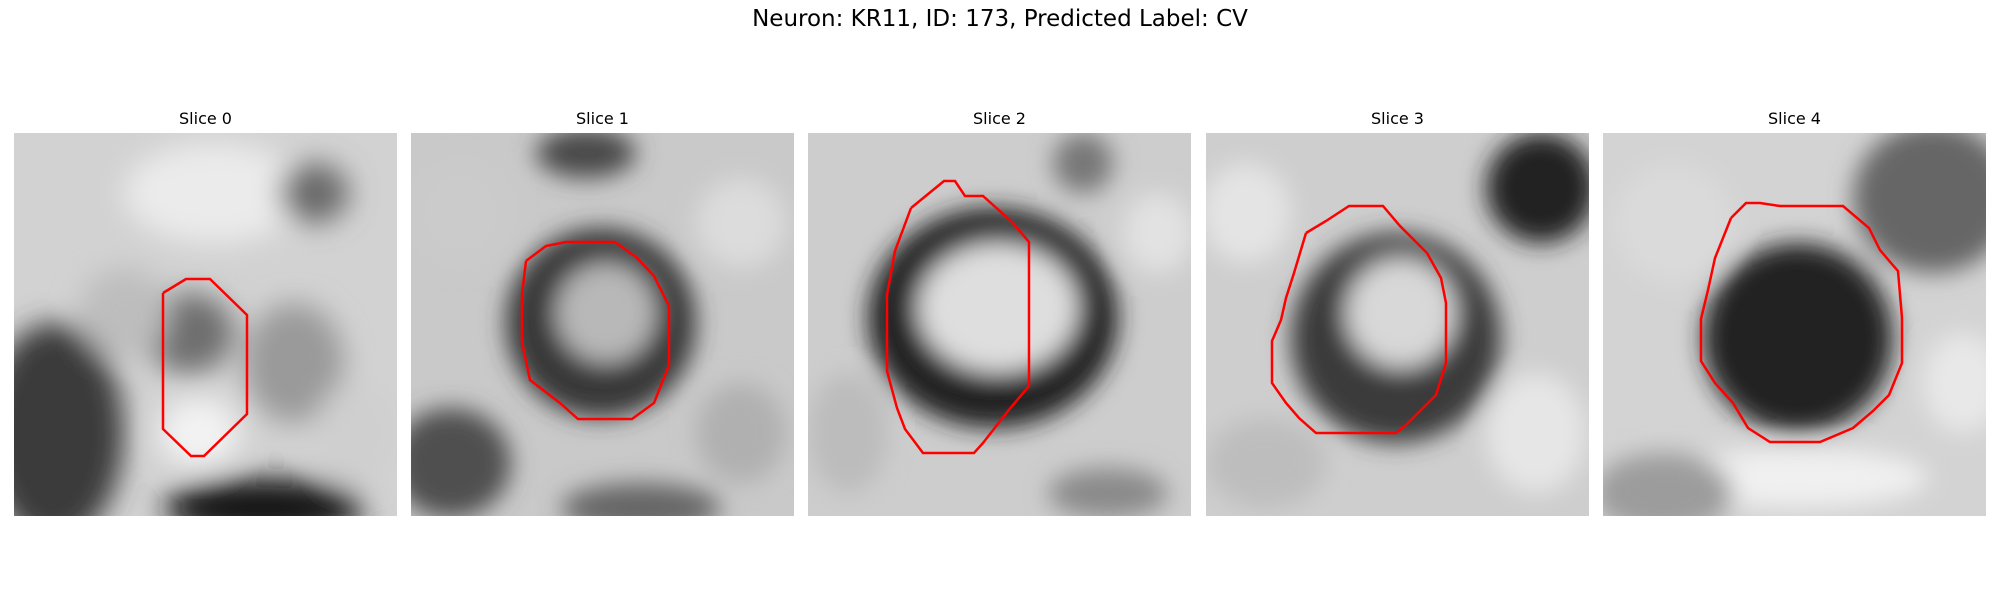 The width and height of the screenshot is (2000, 600). What do you see at coordinates (999, 118) in the screenshot?
I see `slice-title-2: Slice 2` at bounding box center [999, 118].